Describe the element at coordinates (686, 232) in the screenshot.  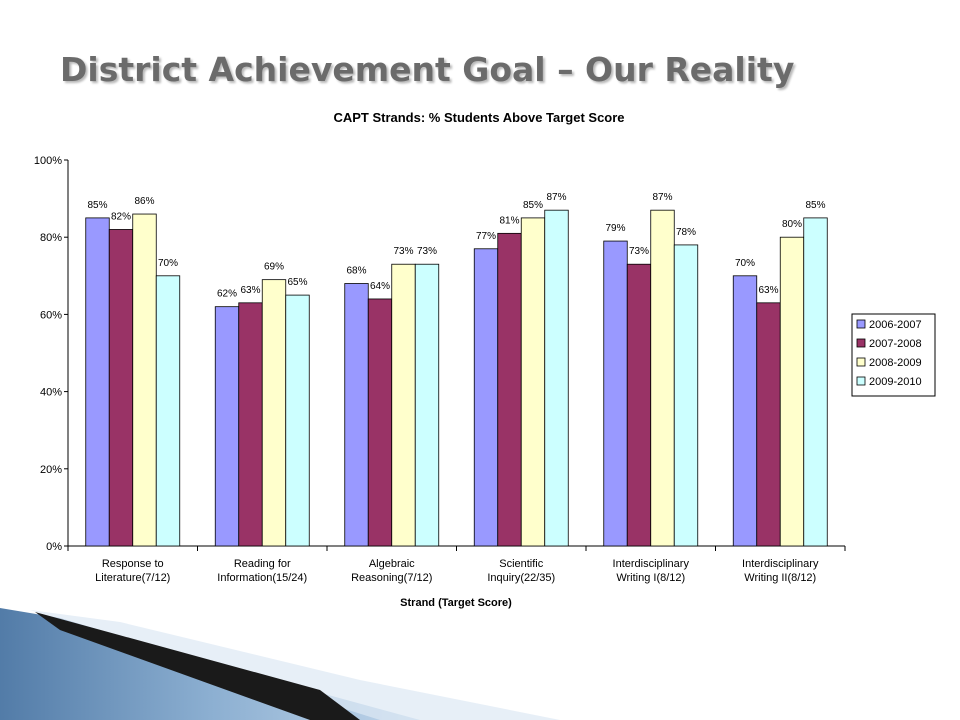
I see `data-label: 78%` at that location.